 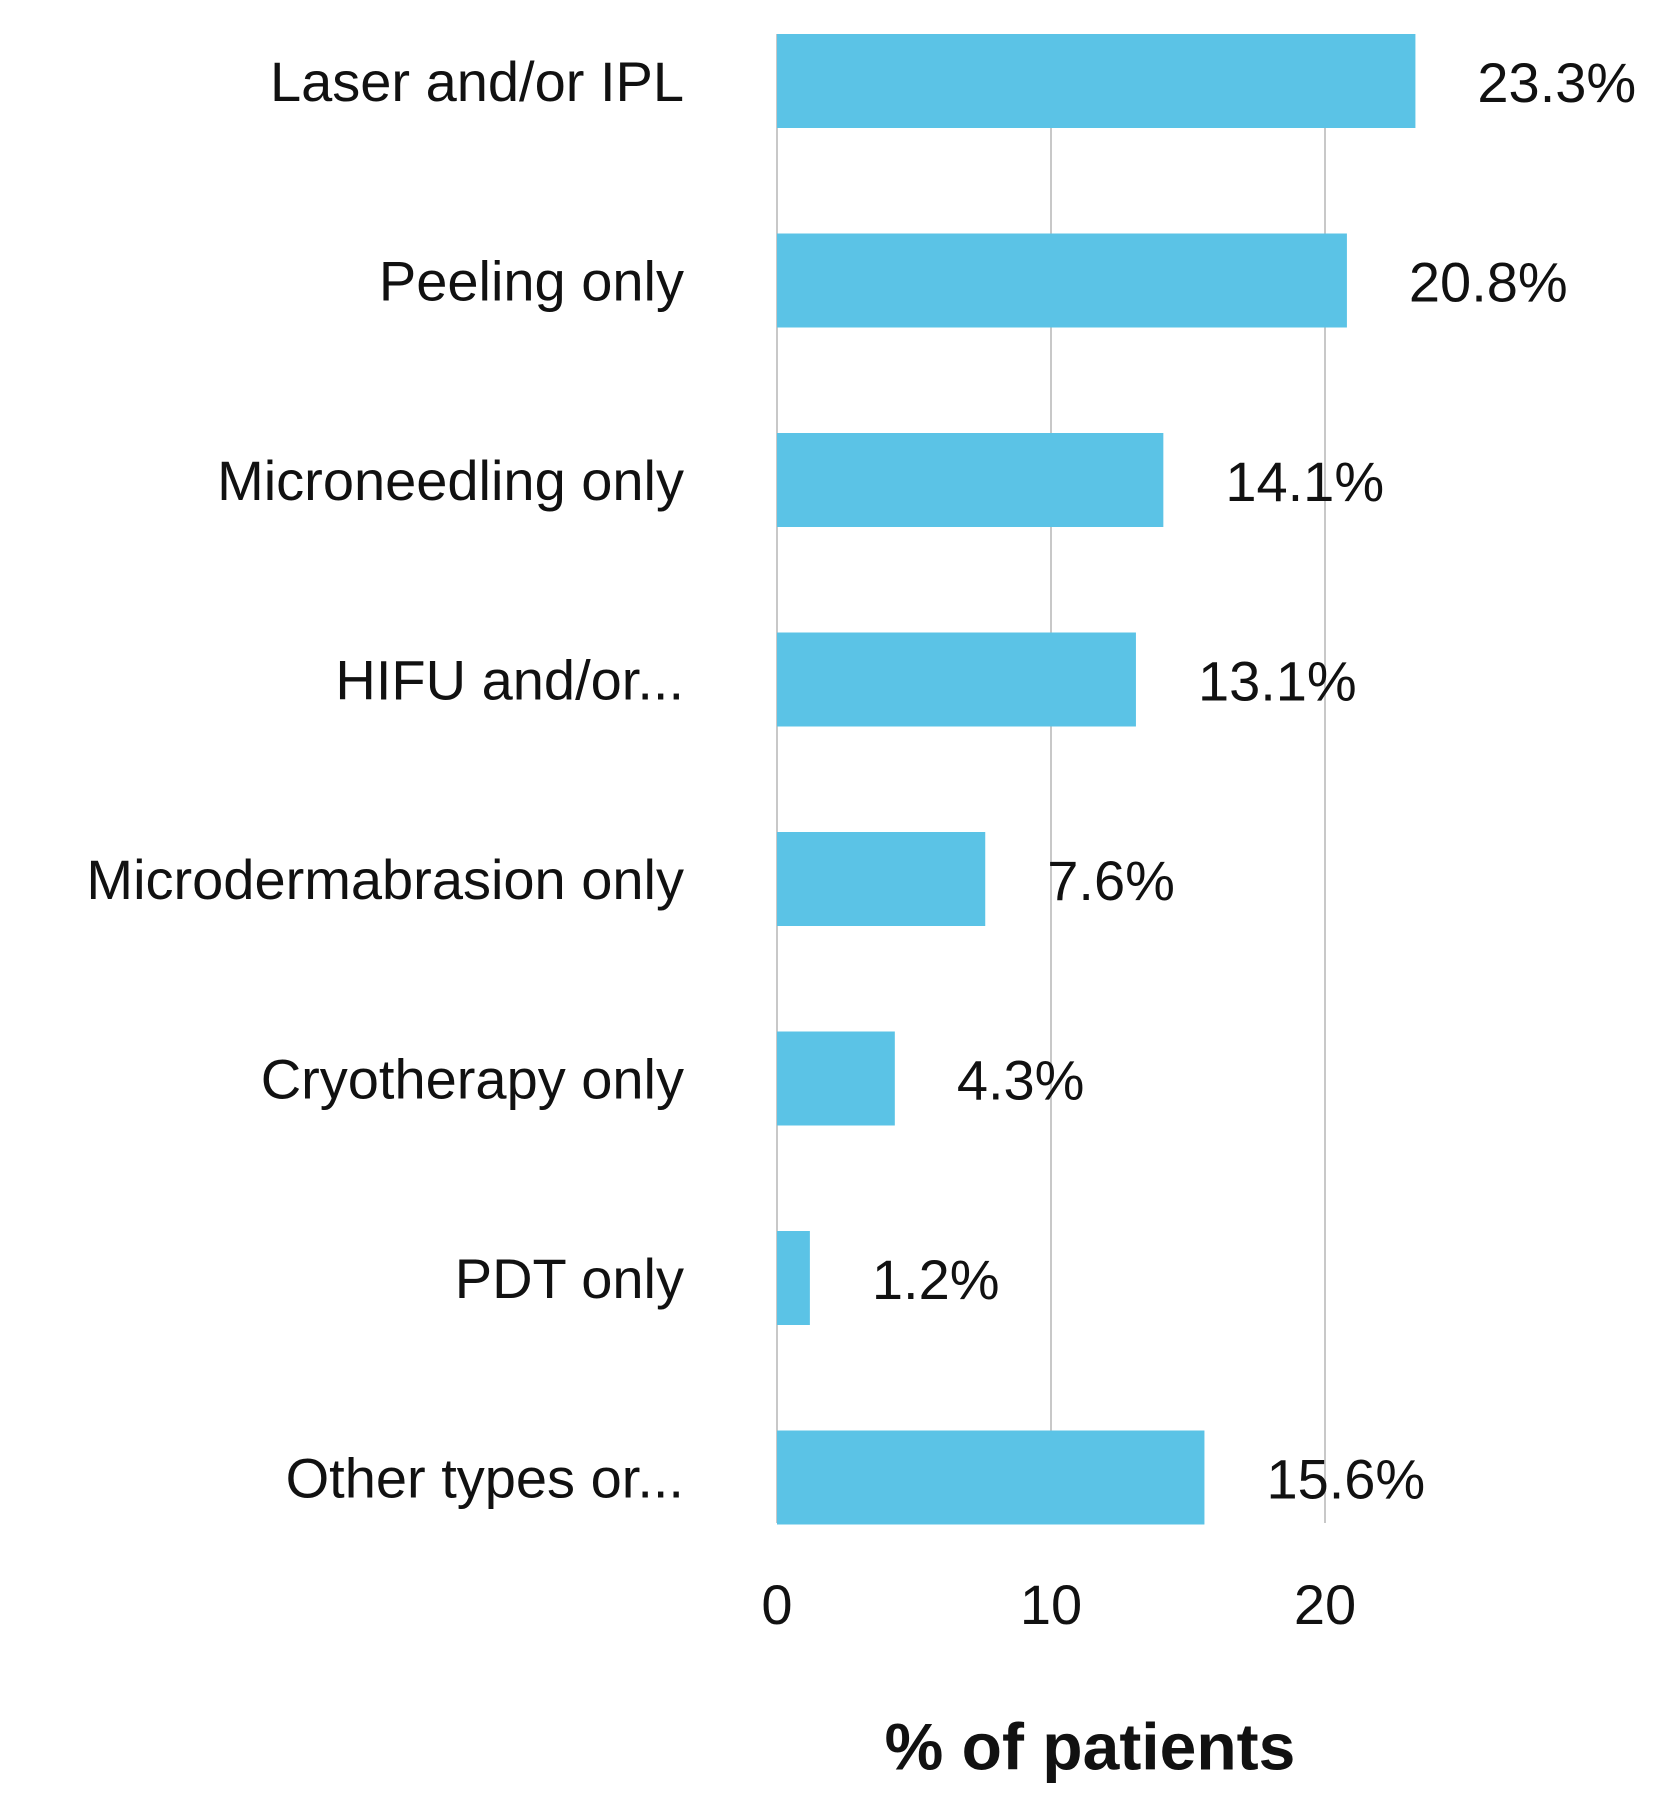 What do you see at coordinates (450, 480) in the screenshot?
I see `y-tick-label: Microneedling only` at bounding box center [450, 480].